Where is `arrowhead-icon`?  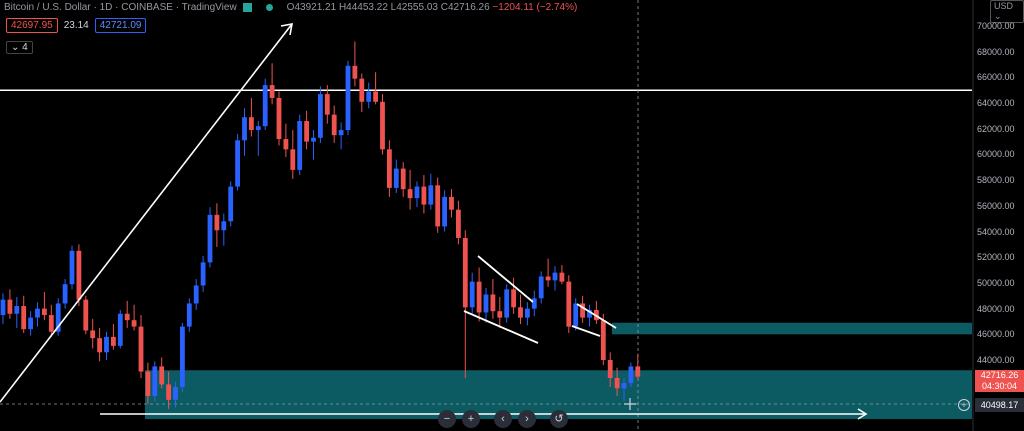 arrowhead-icon is located at coordinates (862, 414).